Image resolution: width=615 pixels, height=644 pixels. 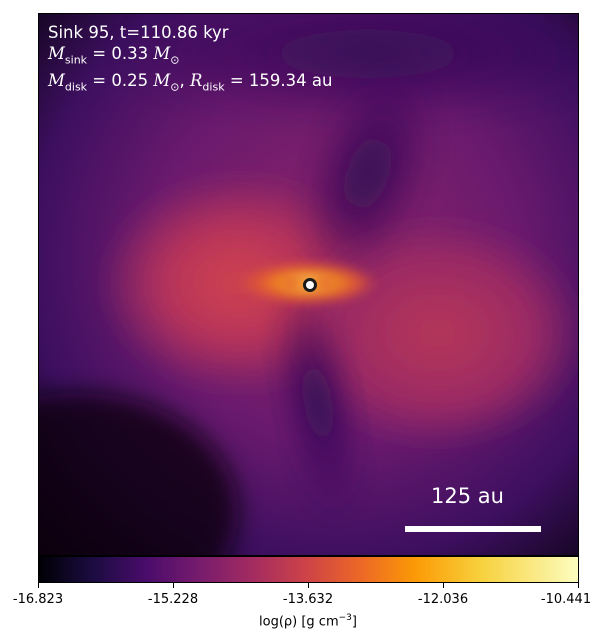 What do you see at coordinates (56, 81) in the screenshot?
I see `mdisk-symbol: M` at bounding box center [56, 81].